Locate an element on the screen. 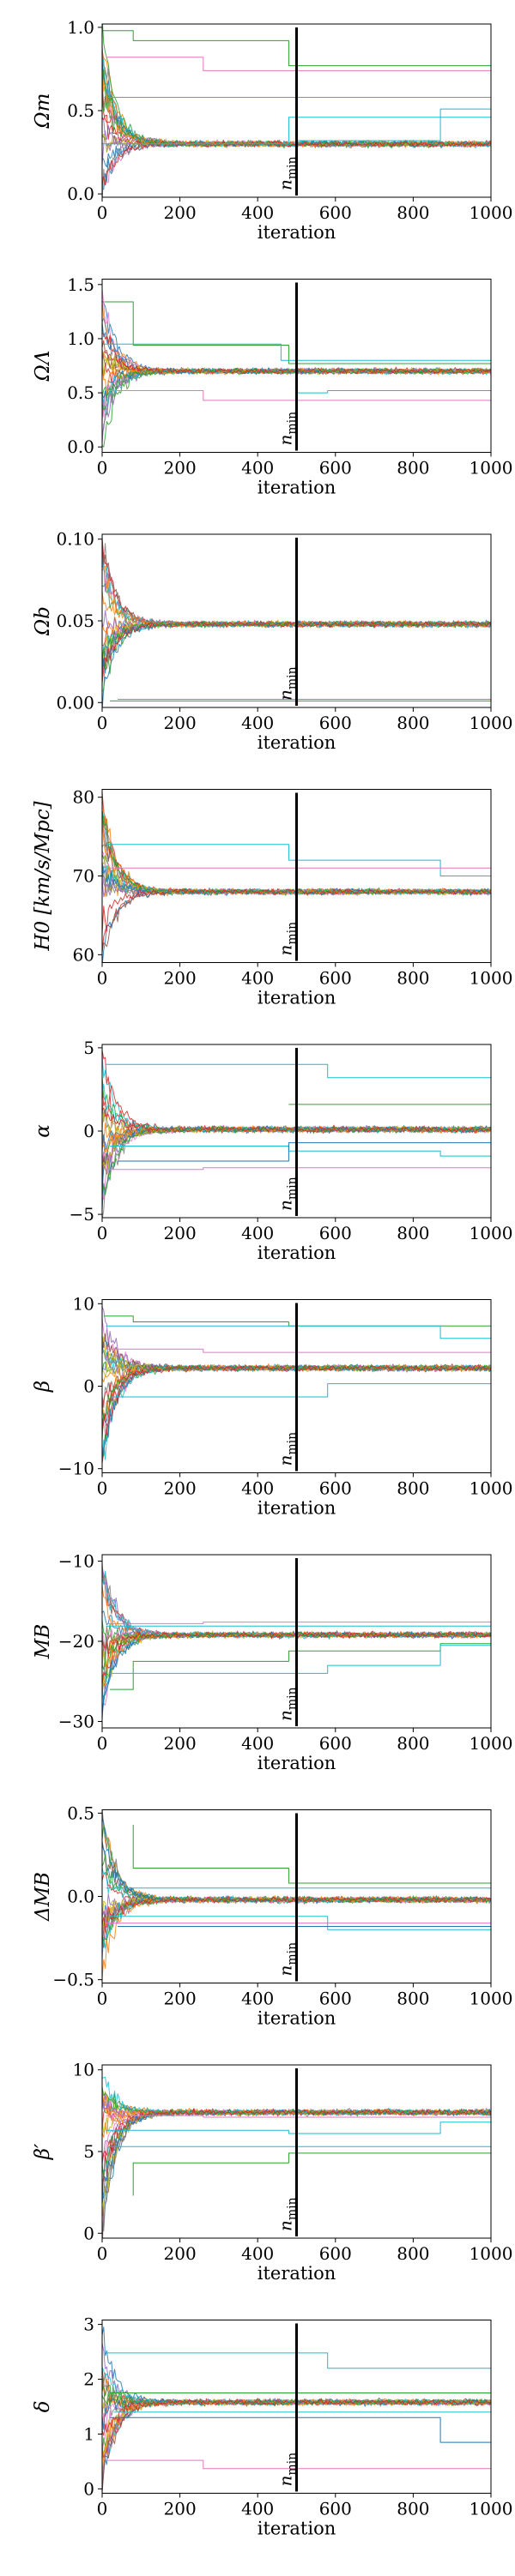  y-tick-label: 60 is located at coordinates (83, 955).